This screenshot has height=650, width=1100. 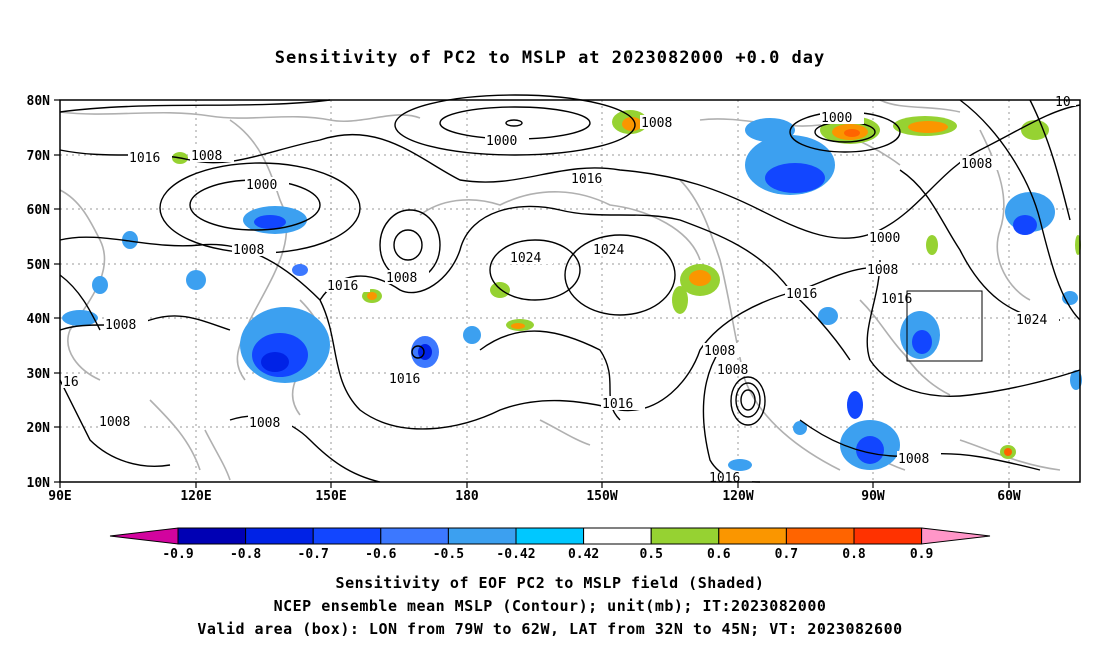 What do you see at coordinates (380, 554) in the screenshot?
I see `colorbar-label: -0.6` at bounding box center [380, 554].